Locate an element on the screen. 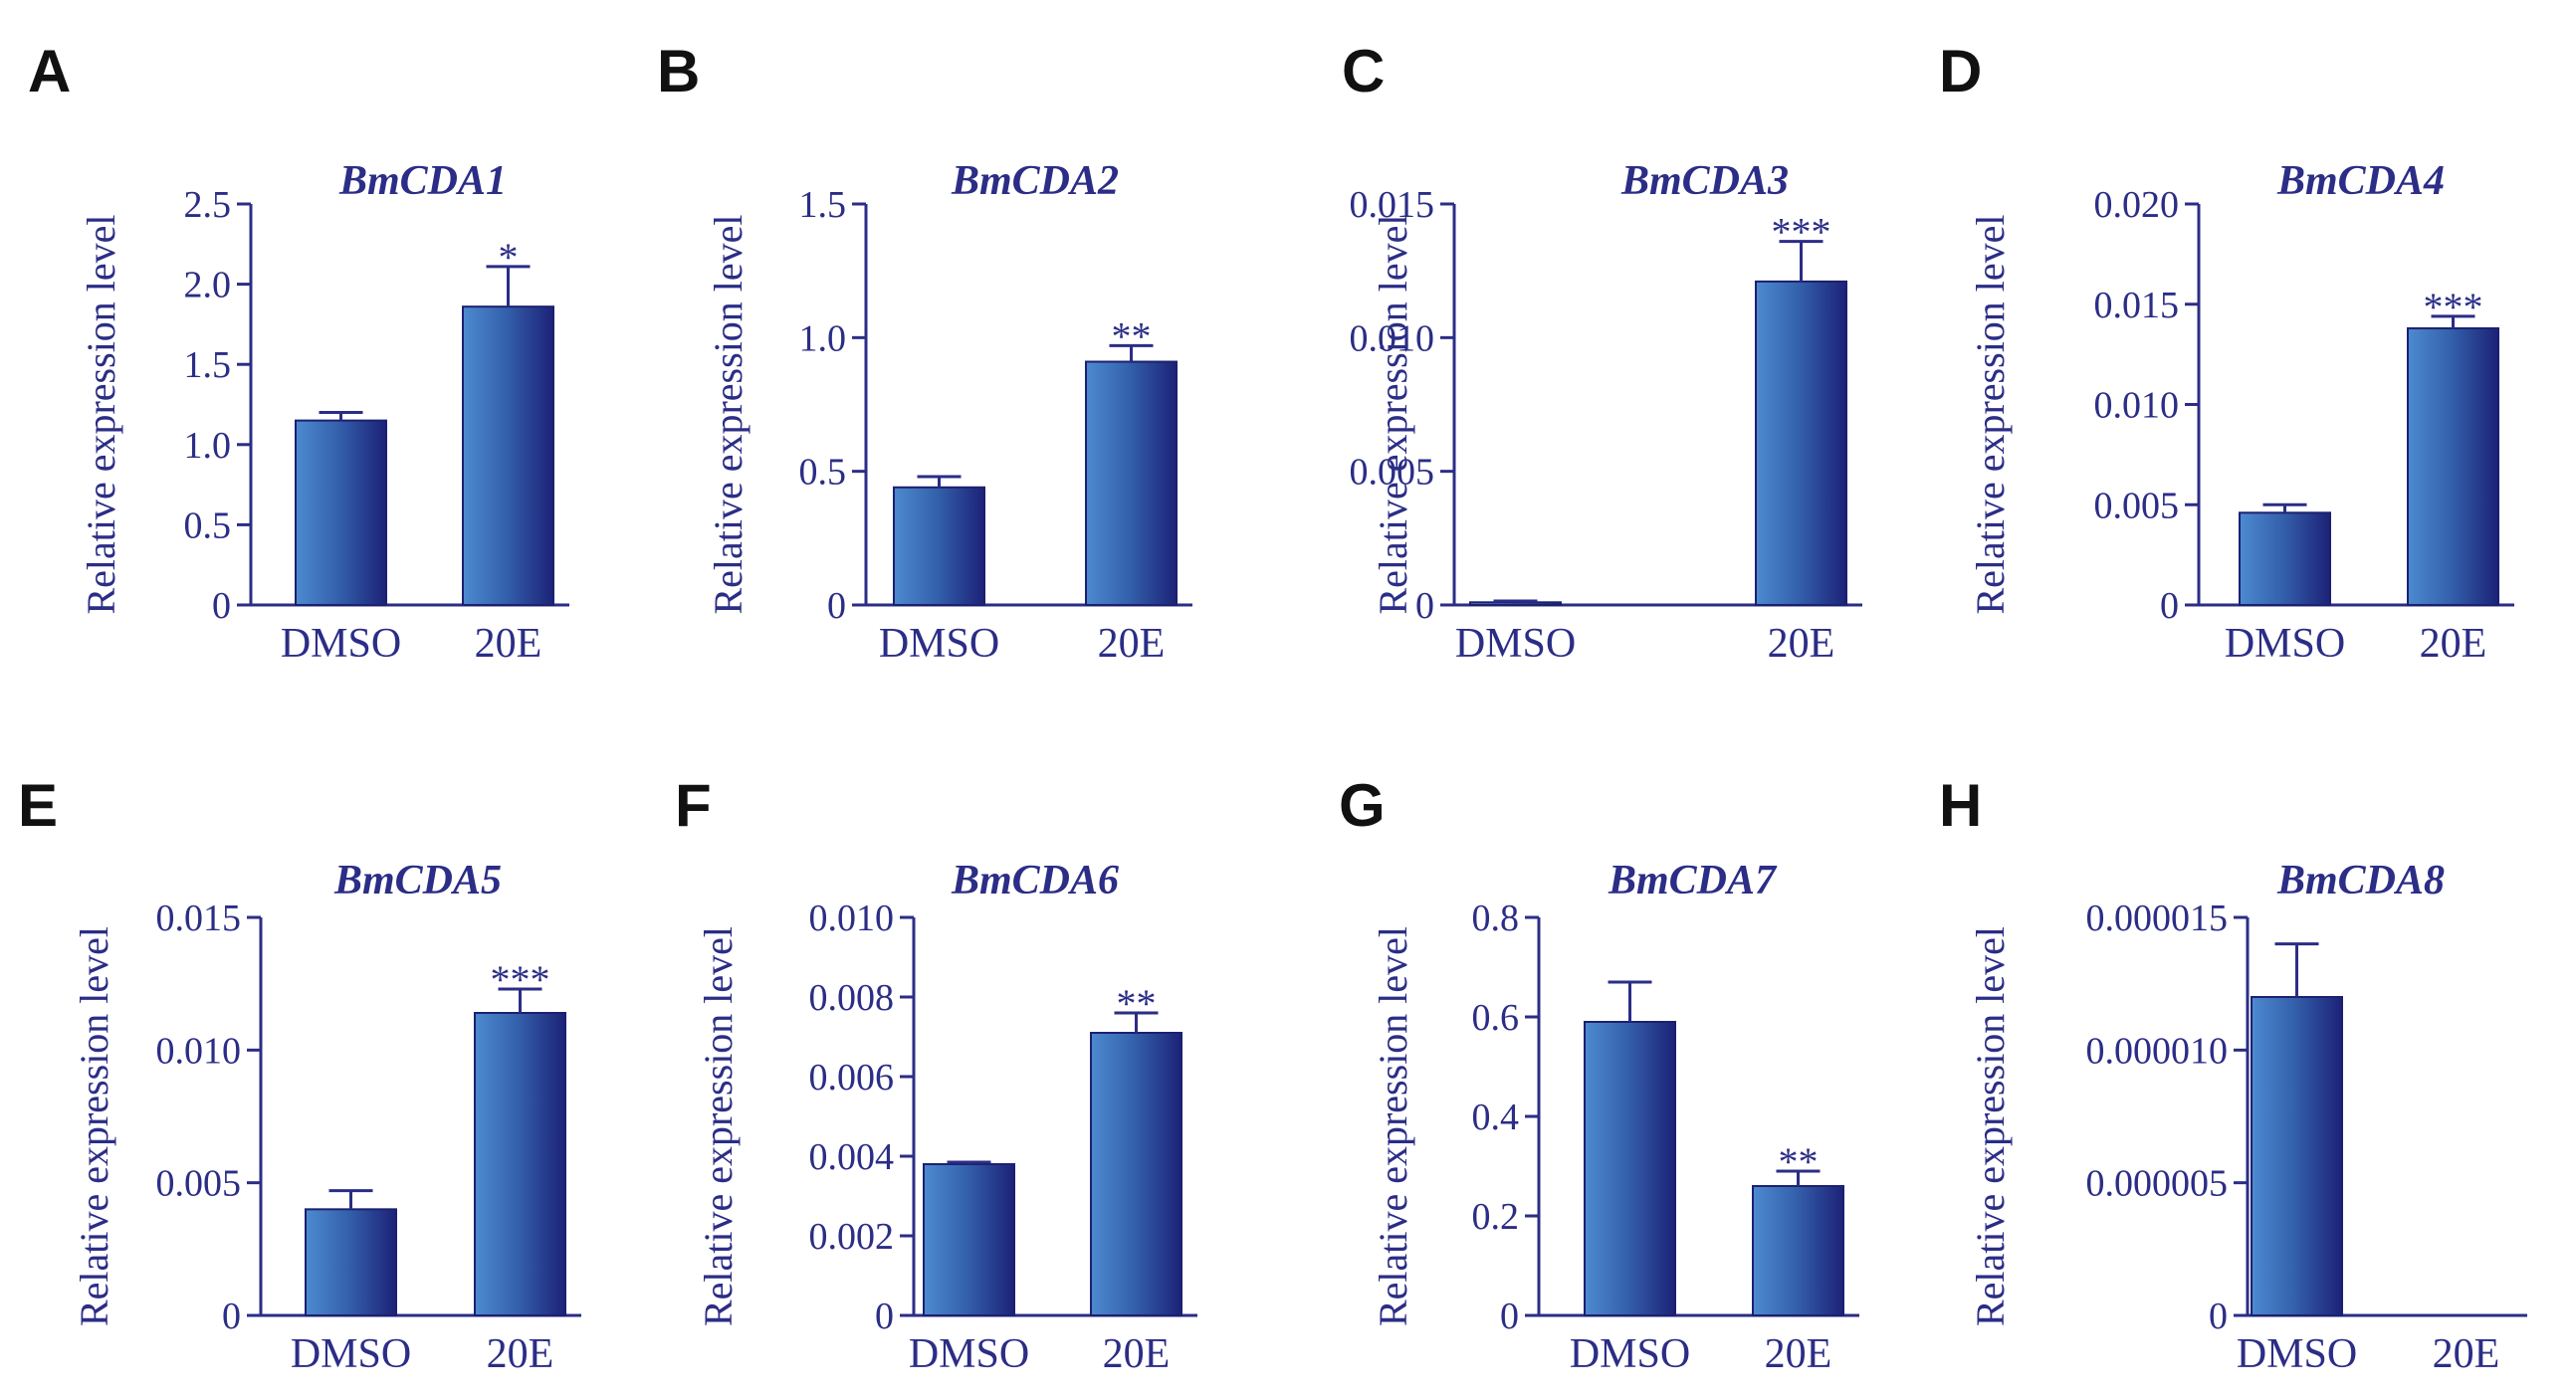 Image resolution: width=2576 pixels, height=1399 pixels. chart-title: BmCDA3 is located at coordinates (1704, 181).